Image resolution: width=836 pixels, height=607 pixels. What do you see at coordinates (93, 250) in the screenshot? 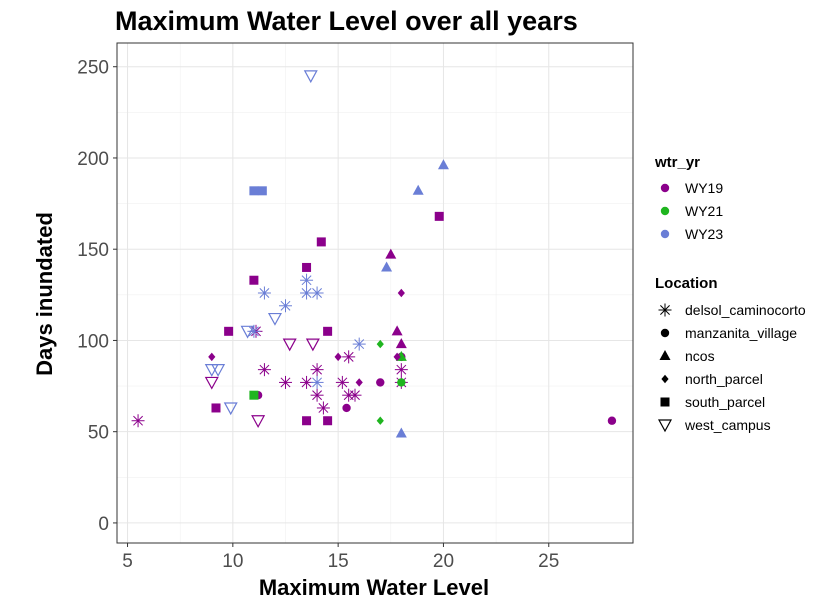
I see `y-tick-label: 150` at bounding box center [93, 250].